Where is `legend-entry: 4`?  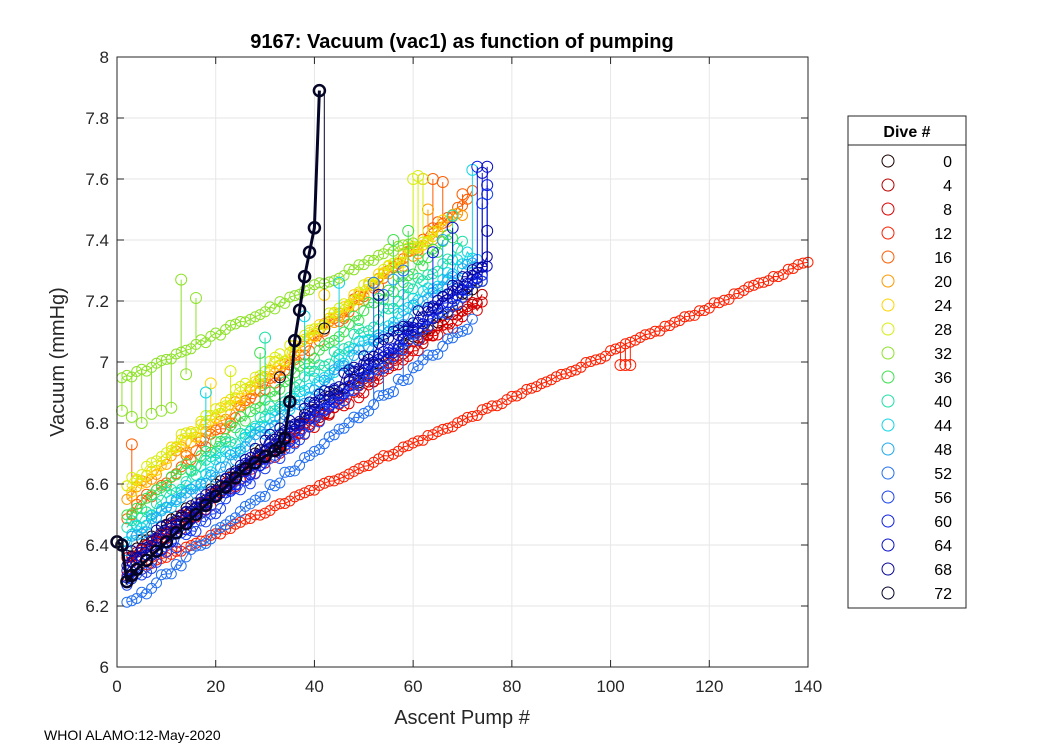 legend-entry: 4 is located at coordinates (916, 186).